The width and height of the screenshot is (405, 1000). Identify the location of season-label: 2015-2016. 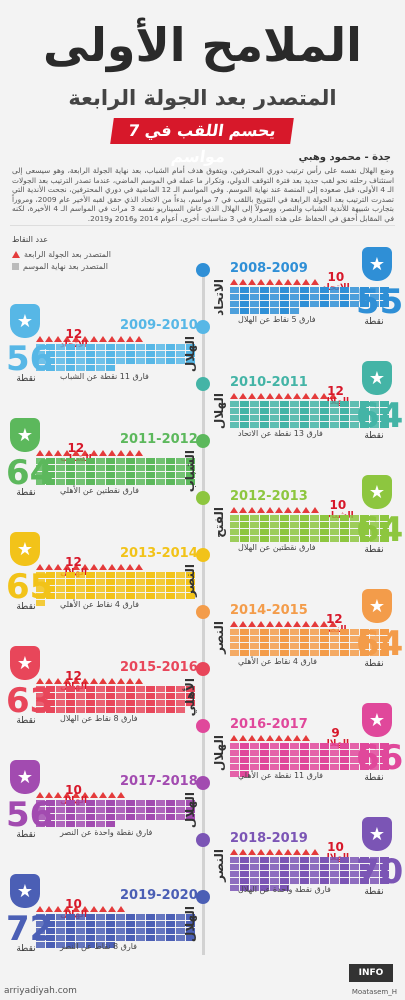
(159, 667).